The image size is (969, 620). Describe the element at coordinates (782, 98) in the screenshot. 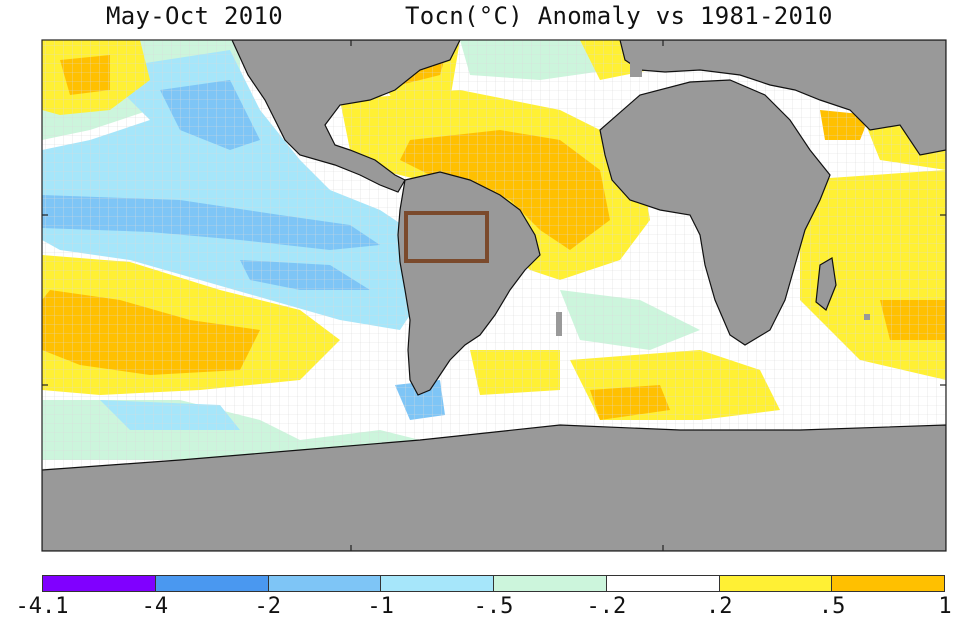

I see `eurasia-landmass` at that location.